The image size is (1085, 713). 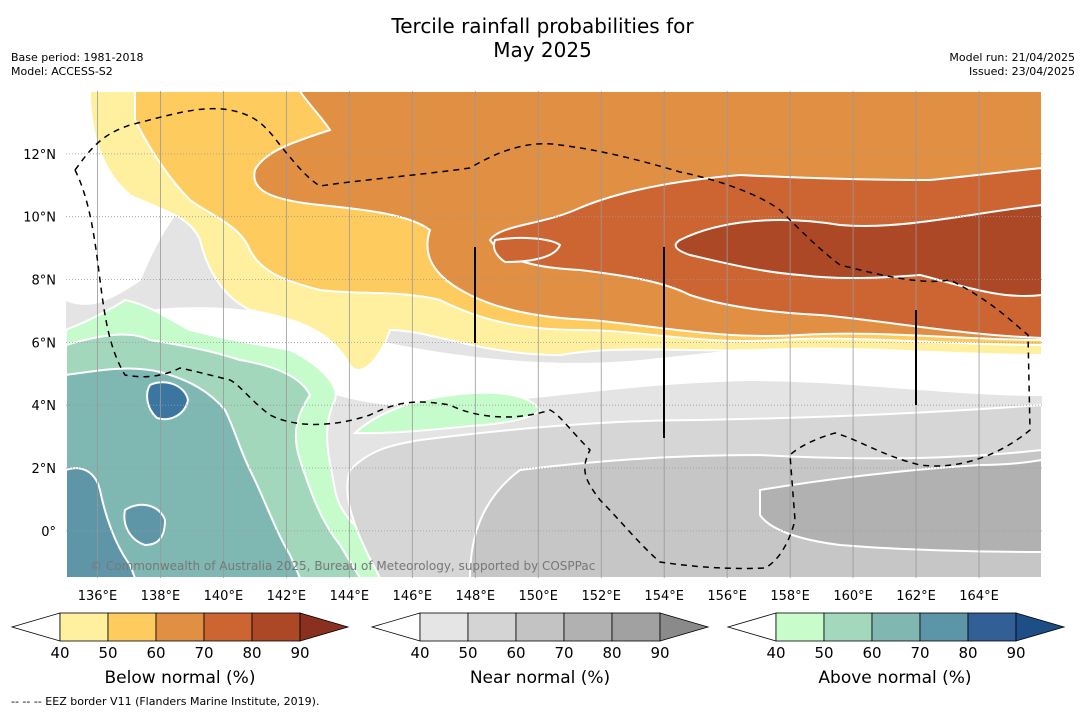 What do you see at coordinates (979, 596) in the screenshot?
I see `longitude-label: 164°E` at bounding box center [979, 596].